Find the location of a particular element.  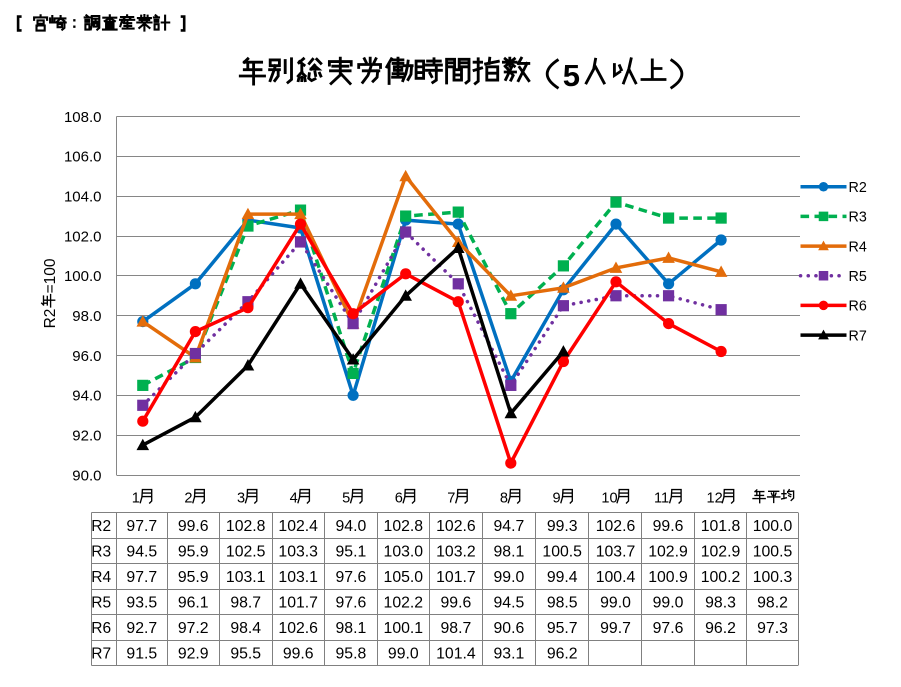

svg-text: 4 is located at coordinates (294, 499).